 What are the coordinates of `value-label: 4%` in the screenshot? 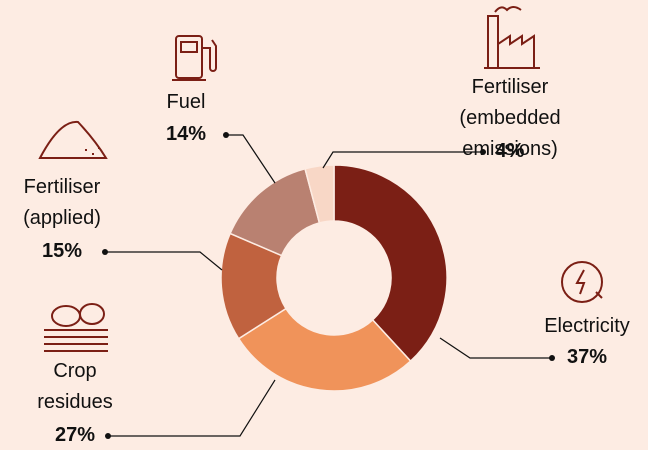 It's located at (510, 151).